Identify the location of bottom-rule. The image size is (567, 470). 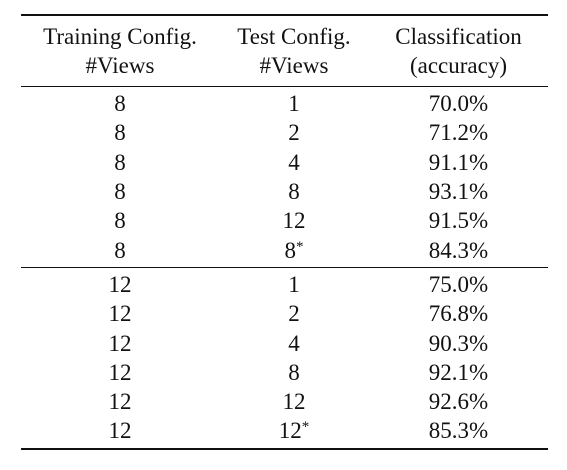
(284, 448).